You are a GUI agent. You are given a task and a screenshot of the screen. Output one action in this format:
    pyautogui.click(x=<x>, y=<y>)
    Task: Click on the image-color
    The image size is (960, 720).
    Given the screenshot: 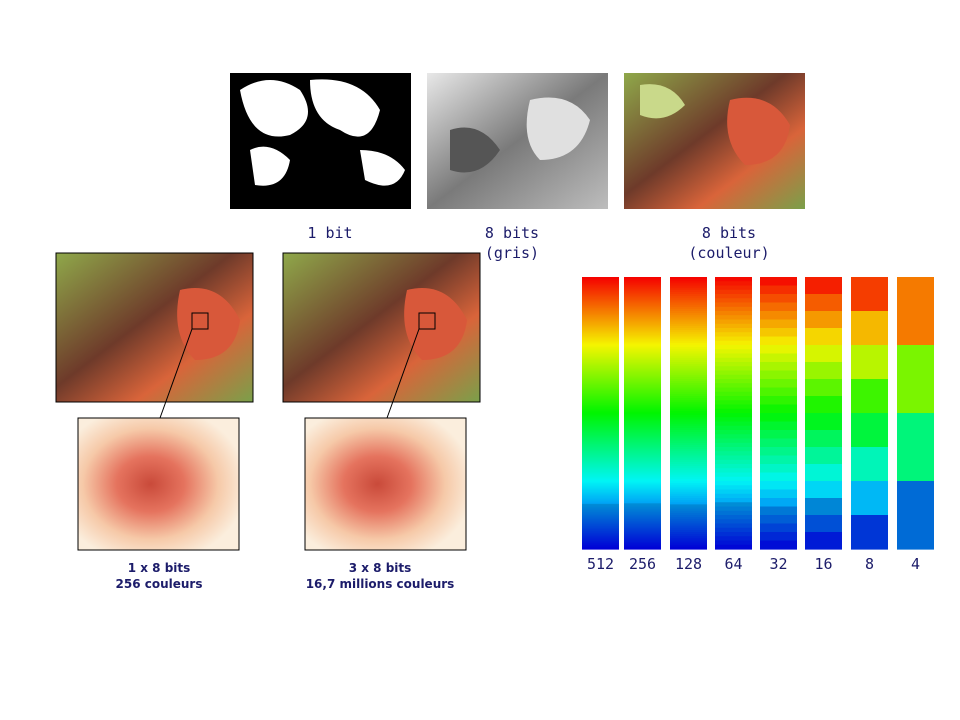 What is the action you would take?
    pyautogui.click(x=714, y=141)
    